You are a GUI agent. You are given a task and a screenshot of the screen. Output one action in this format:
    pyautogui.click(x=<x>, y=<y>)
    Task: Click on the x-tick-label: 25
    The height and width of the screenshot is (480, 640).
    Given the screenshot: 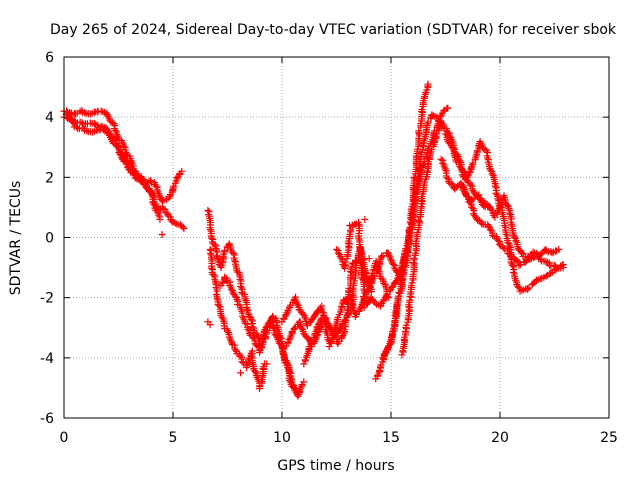 What is the action you would take?
    pyautogui.click(x=609, y=438)
    